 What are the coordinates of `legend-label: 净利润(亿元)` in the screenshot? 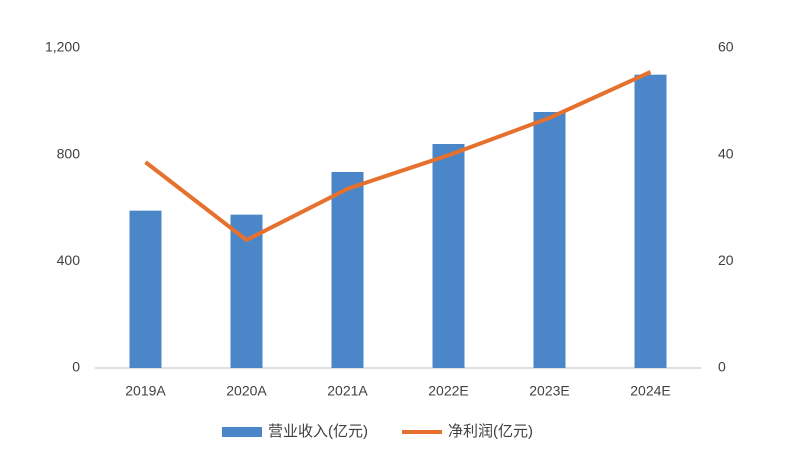 It's located at (490, 431).